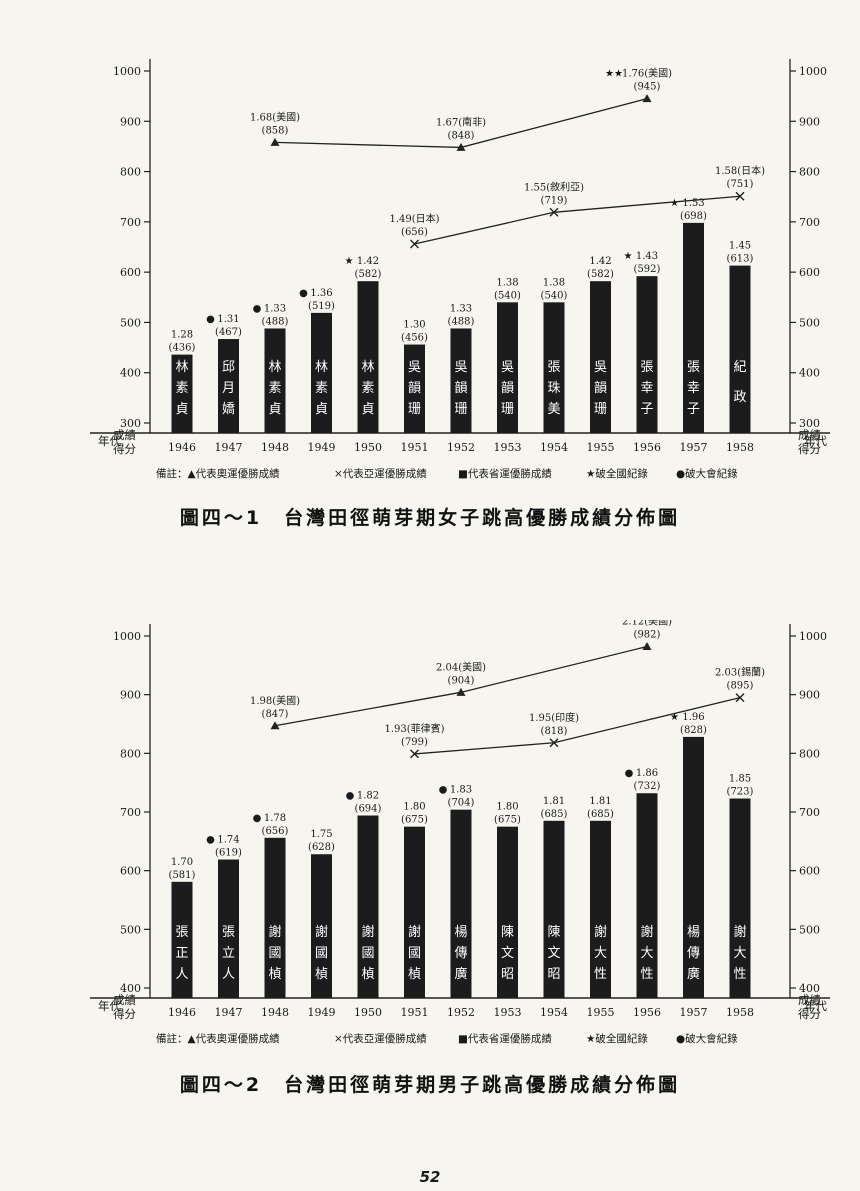 The width and height of the screenshot is (860, 1191). What do you see at coordinates (646, 367) in the screenshot?
I see `women-athlete-1956: 張` at bounding box center [646, 367].